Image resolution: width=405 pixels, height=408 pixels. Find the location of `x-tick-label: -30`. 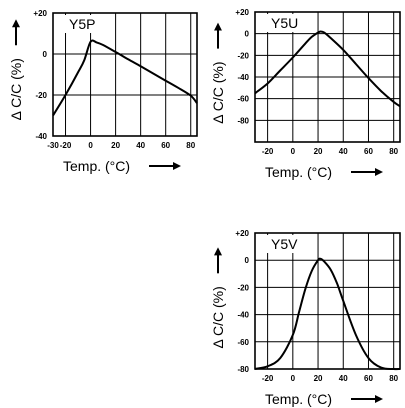

x-tick-label: -30 is located at coordinates (53, 145).